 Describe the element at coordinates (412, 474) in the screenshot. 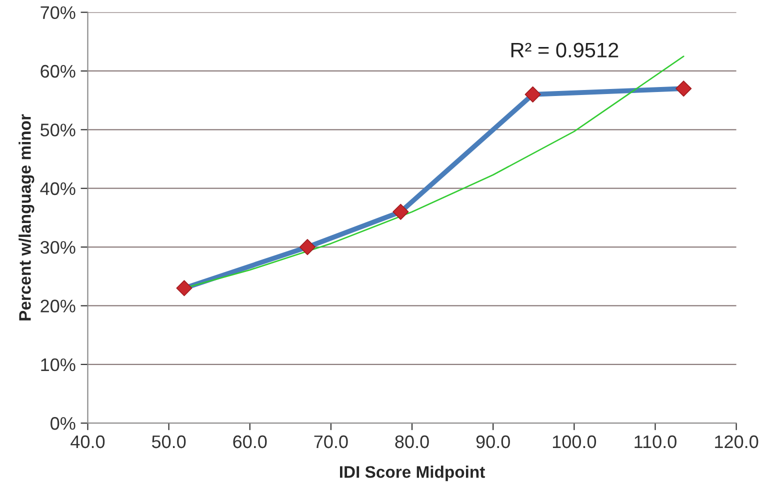

I see `x-axis-title: IDI Score Midpoint` at that location.